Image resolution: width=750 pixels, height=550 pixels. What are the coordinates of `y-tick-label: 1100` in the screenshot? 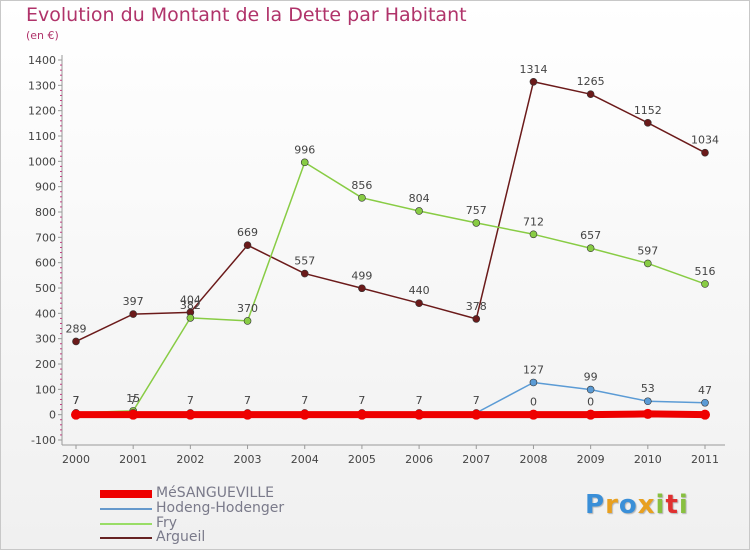 It's located at (42, 136).